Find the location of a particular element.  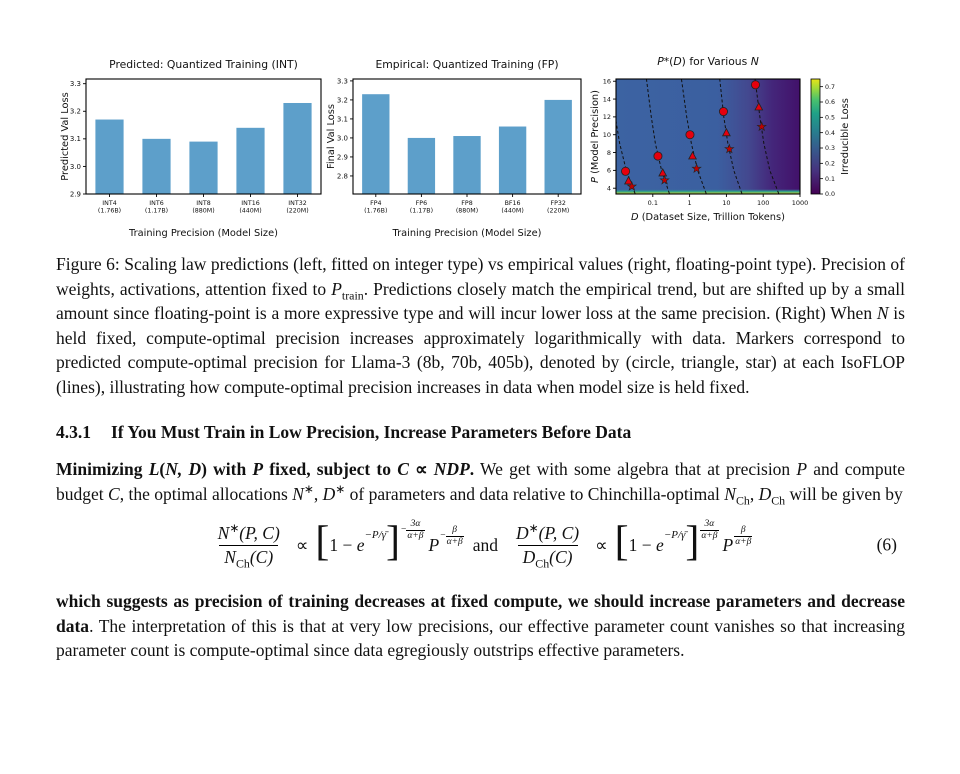

plot-frame is located at coordinates (708, 136).